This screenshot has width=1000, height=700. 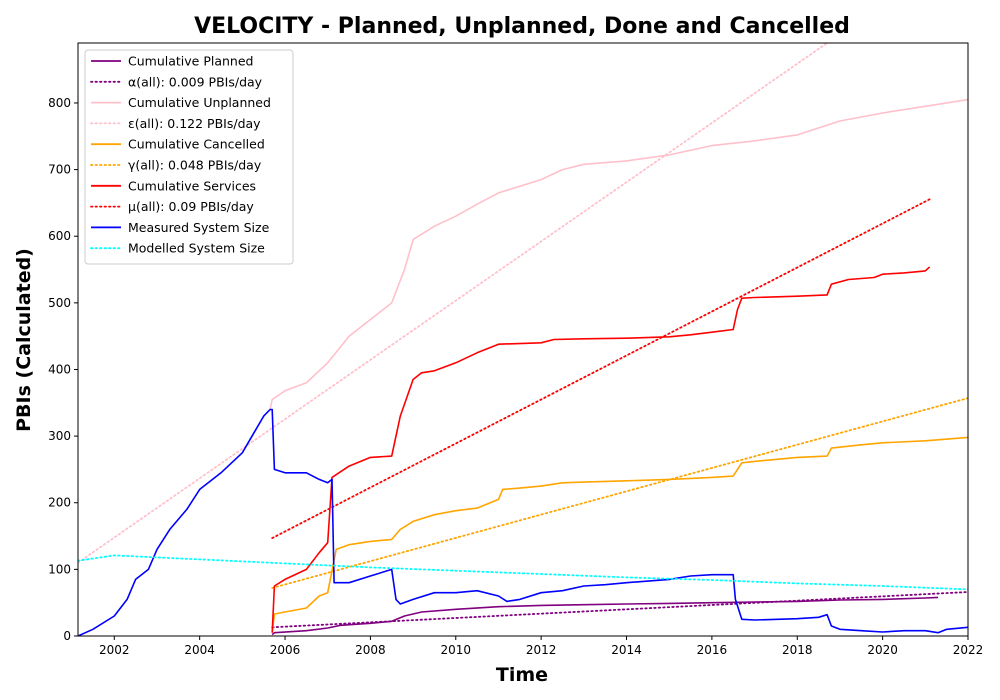 I want to click on y-axis: 0 100 200 300 400 500 600 700 800, so click(x=63, y=369).